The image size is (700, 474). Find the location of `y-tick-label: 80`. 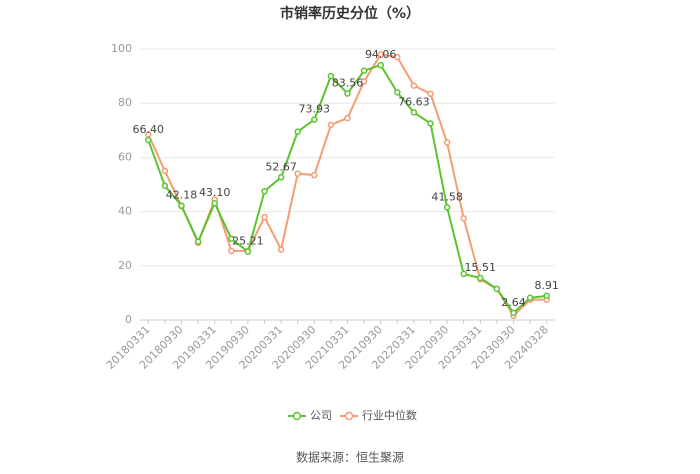

y-tick-label: 80 is located at coordinates (125, 102).